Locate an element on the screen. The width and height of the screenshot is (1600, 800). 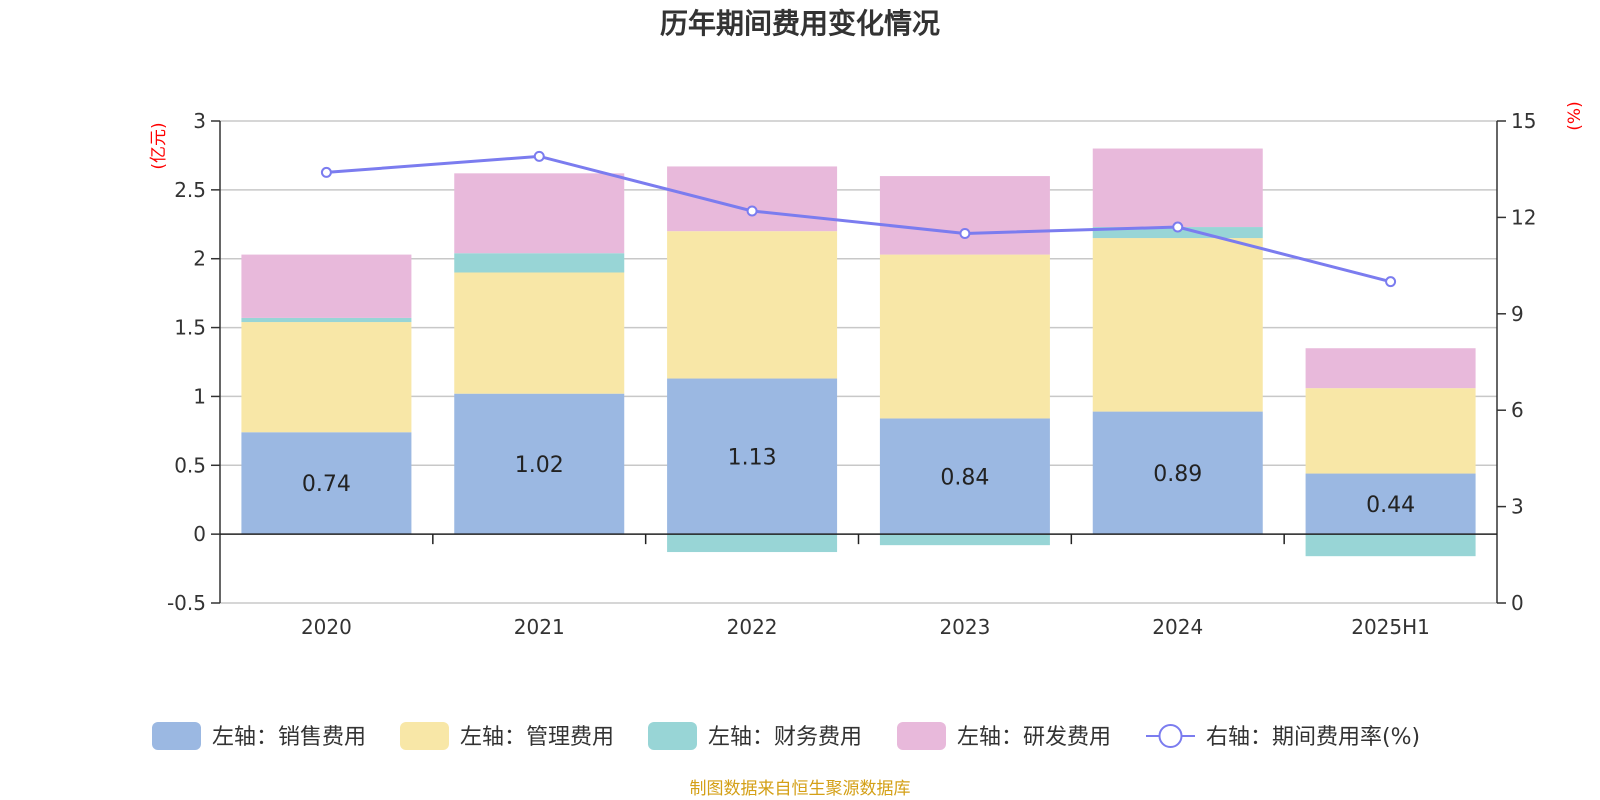
legend-label: 左轴：销售费用 is located at coordinates (289, 737).